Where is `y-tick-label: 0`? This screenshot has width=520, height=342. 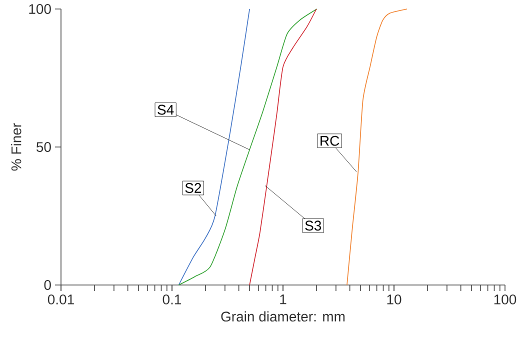
y-tick-label: 0 is located at coordinates (47, 285).